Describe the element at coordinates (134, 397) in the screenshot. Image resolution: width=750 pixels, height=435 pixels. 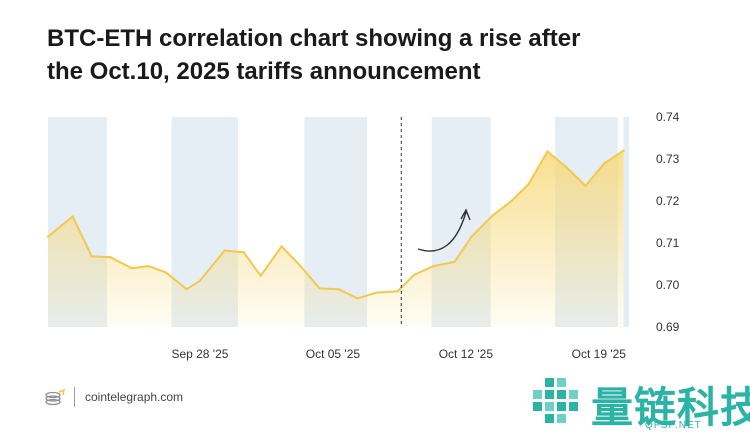
I see `site-name: cointelegraph.com` at that location.